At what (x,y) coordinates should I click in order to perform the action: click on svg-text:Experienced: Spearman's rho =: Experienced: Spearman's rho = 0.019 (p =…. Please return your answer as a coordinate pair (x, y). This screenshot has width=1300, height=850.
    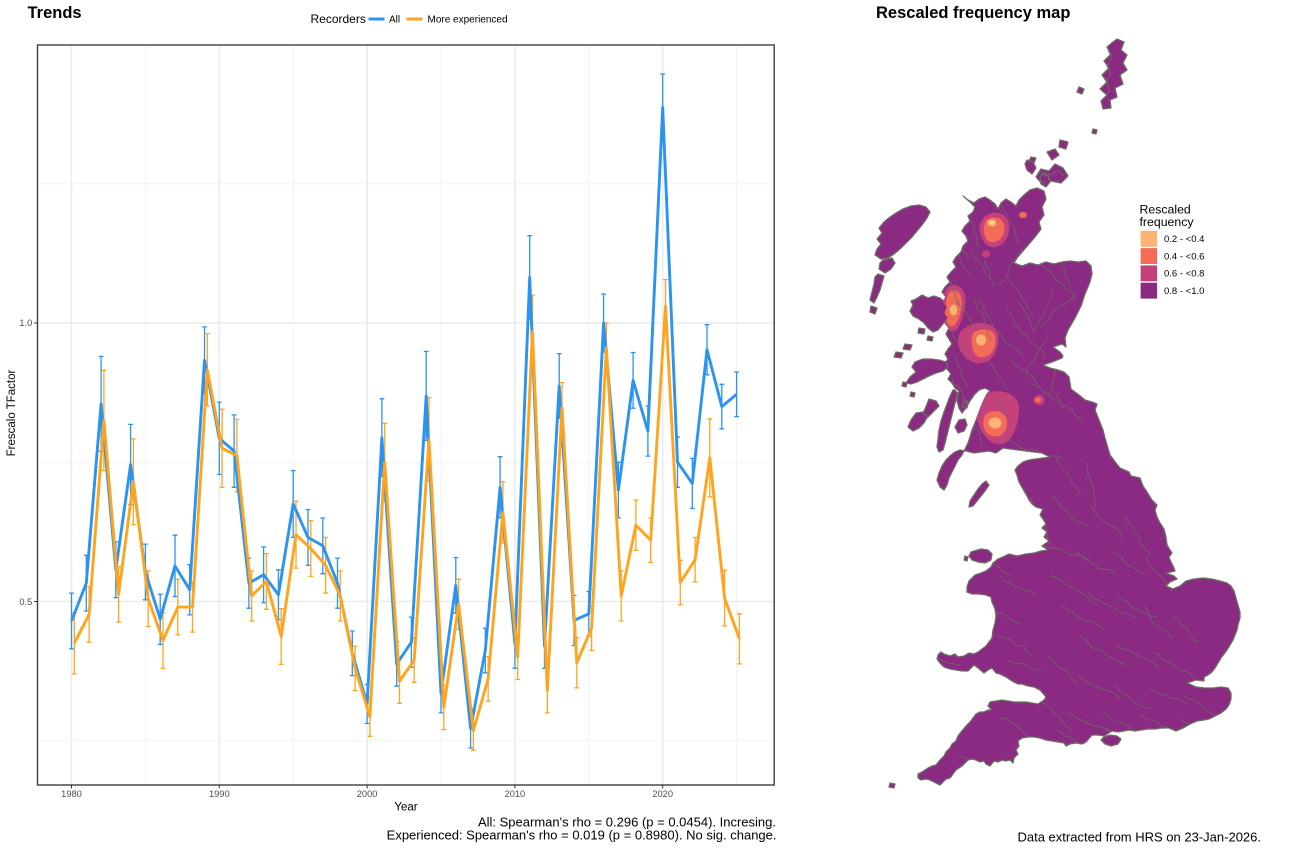
    Looking at the image, I should click on (582, 835).